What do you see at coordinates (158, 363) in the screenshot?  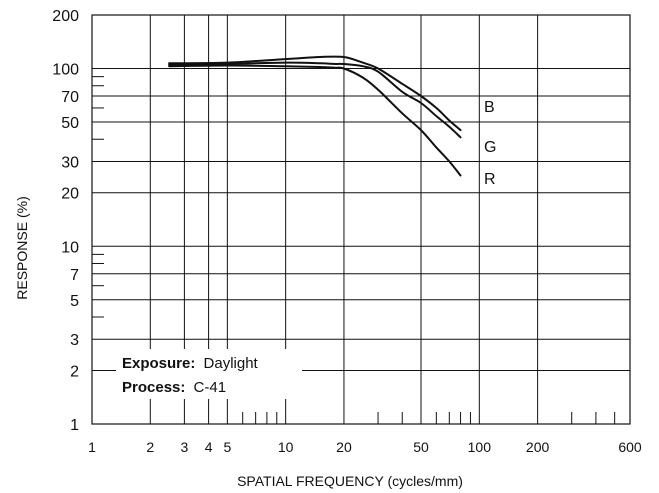 I see `legend-exposure-label: Exposure:` at bounding box center [158, 363].